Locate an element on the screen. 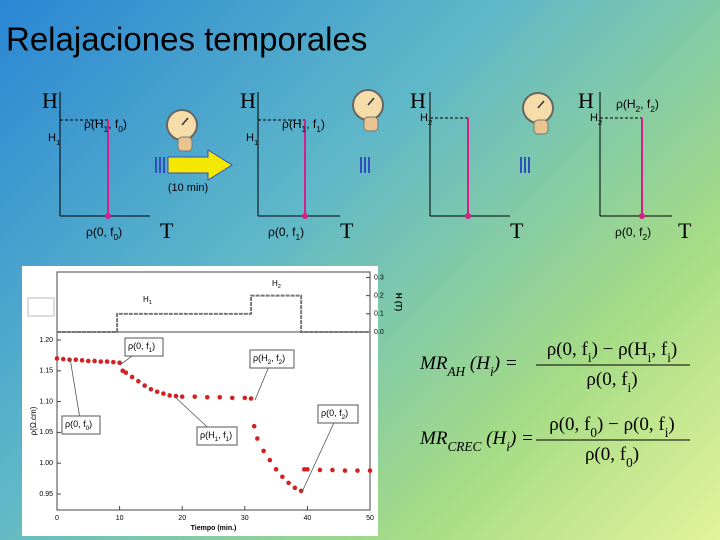  rho-zero-label: ρ(0, f1) is located at coordinates (286, 233).